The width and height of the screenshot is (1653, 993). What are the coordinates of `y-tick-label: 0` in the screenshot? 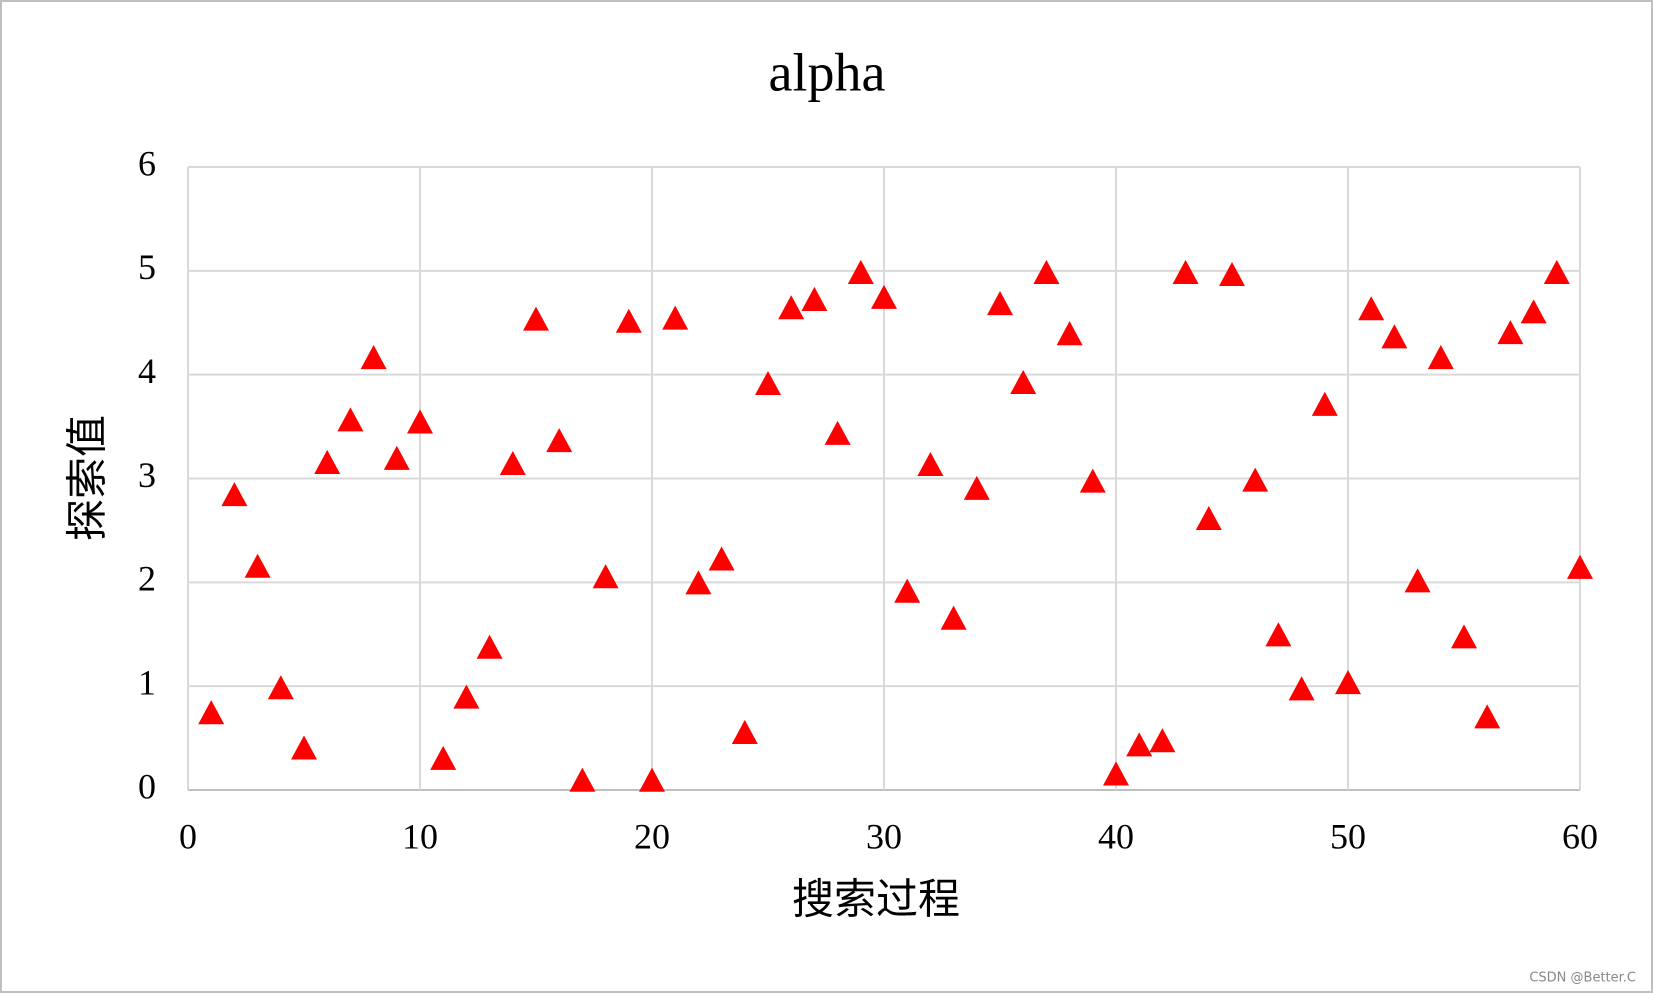 It's located at (147, 786).